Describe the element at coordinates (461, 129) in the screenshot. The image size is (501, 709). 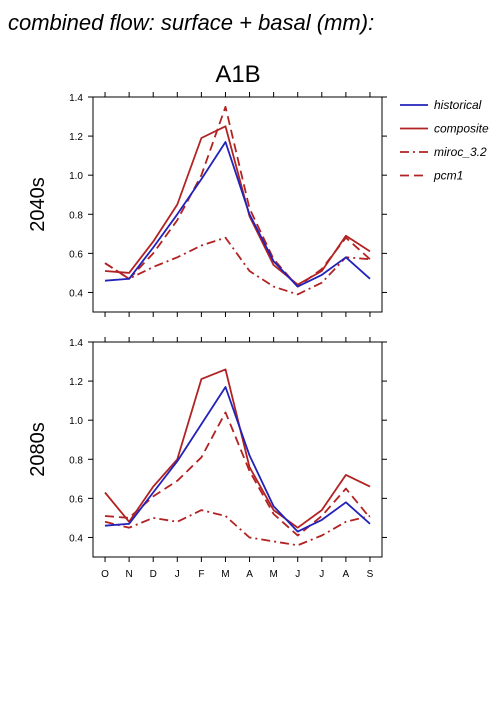
I see `legend-label-composite: composite` at that location.